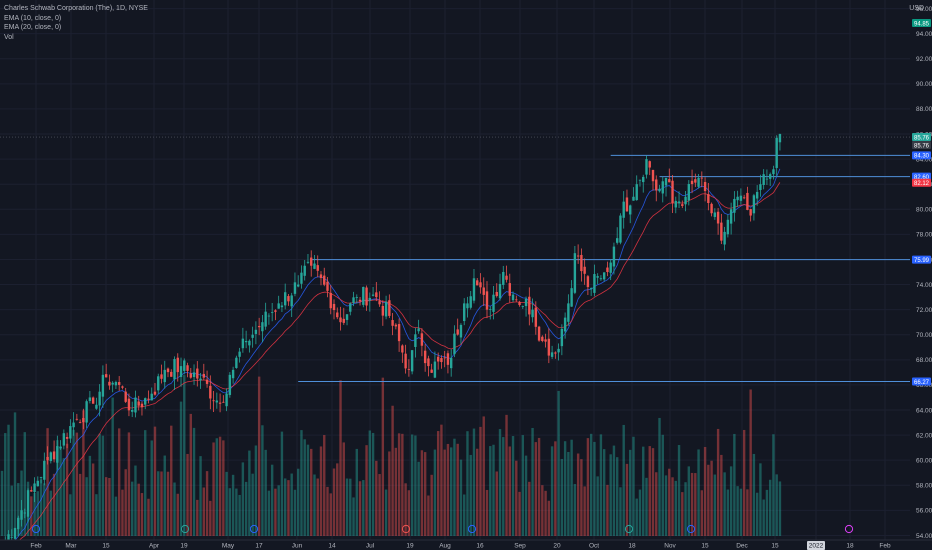 The image size is (932, 550). What do you see at coordinates (442, 529) in the screenshot?
I see `event-markers` at bounding box center [442, 529].